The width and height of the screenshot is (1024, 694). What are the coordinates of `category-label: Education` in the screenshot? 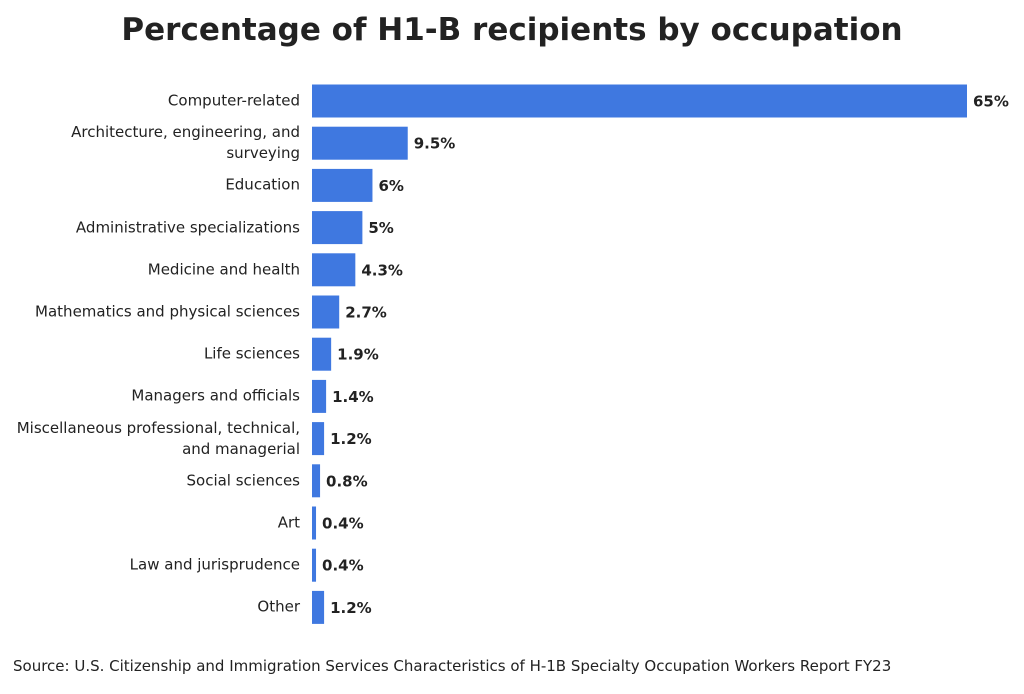 It's located at (262, 184).